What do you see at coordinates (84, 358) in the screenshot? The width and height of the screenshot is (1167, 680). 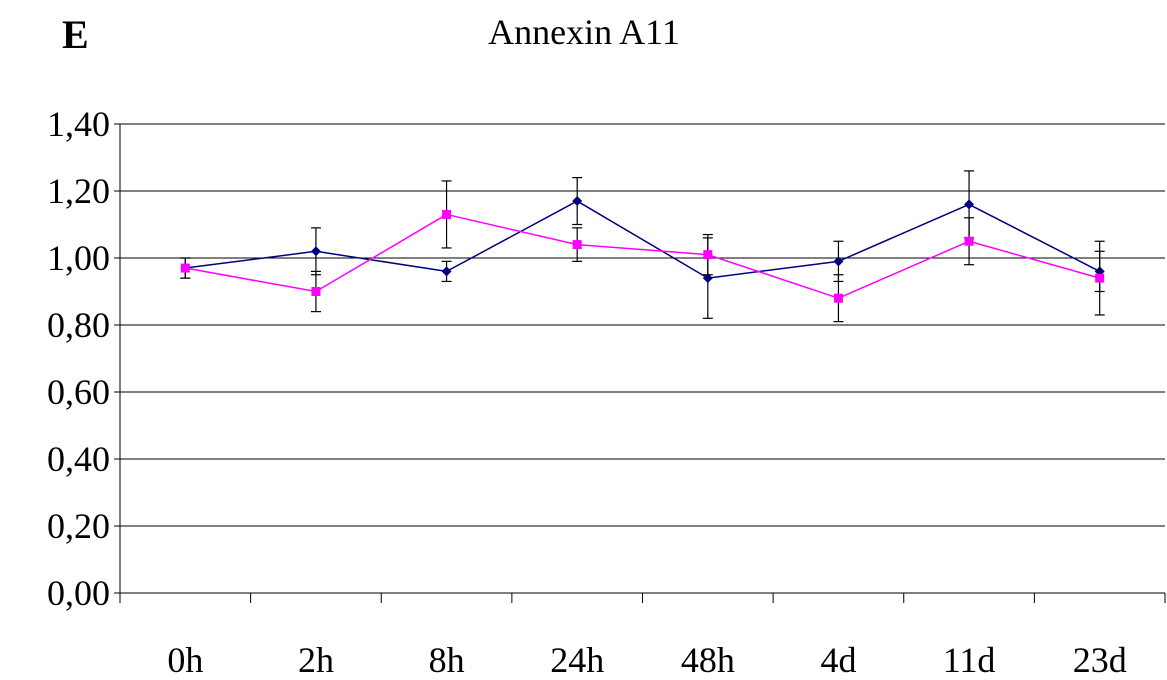 I see `y-axis: 0,00 0,20 0,40 0,60 0,80 1,00 1,20 1,40` at bounding box center [84, 358].